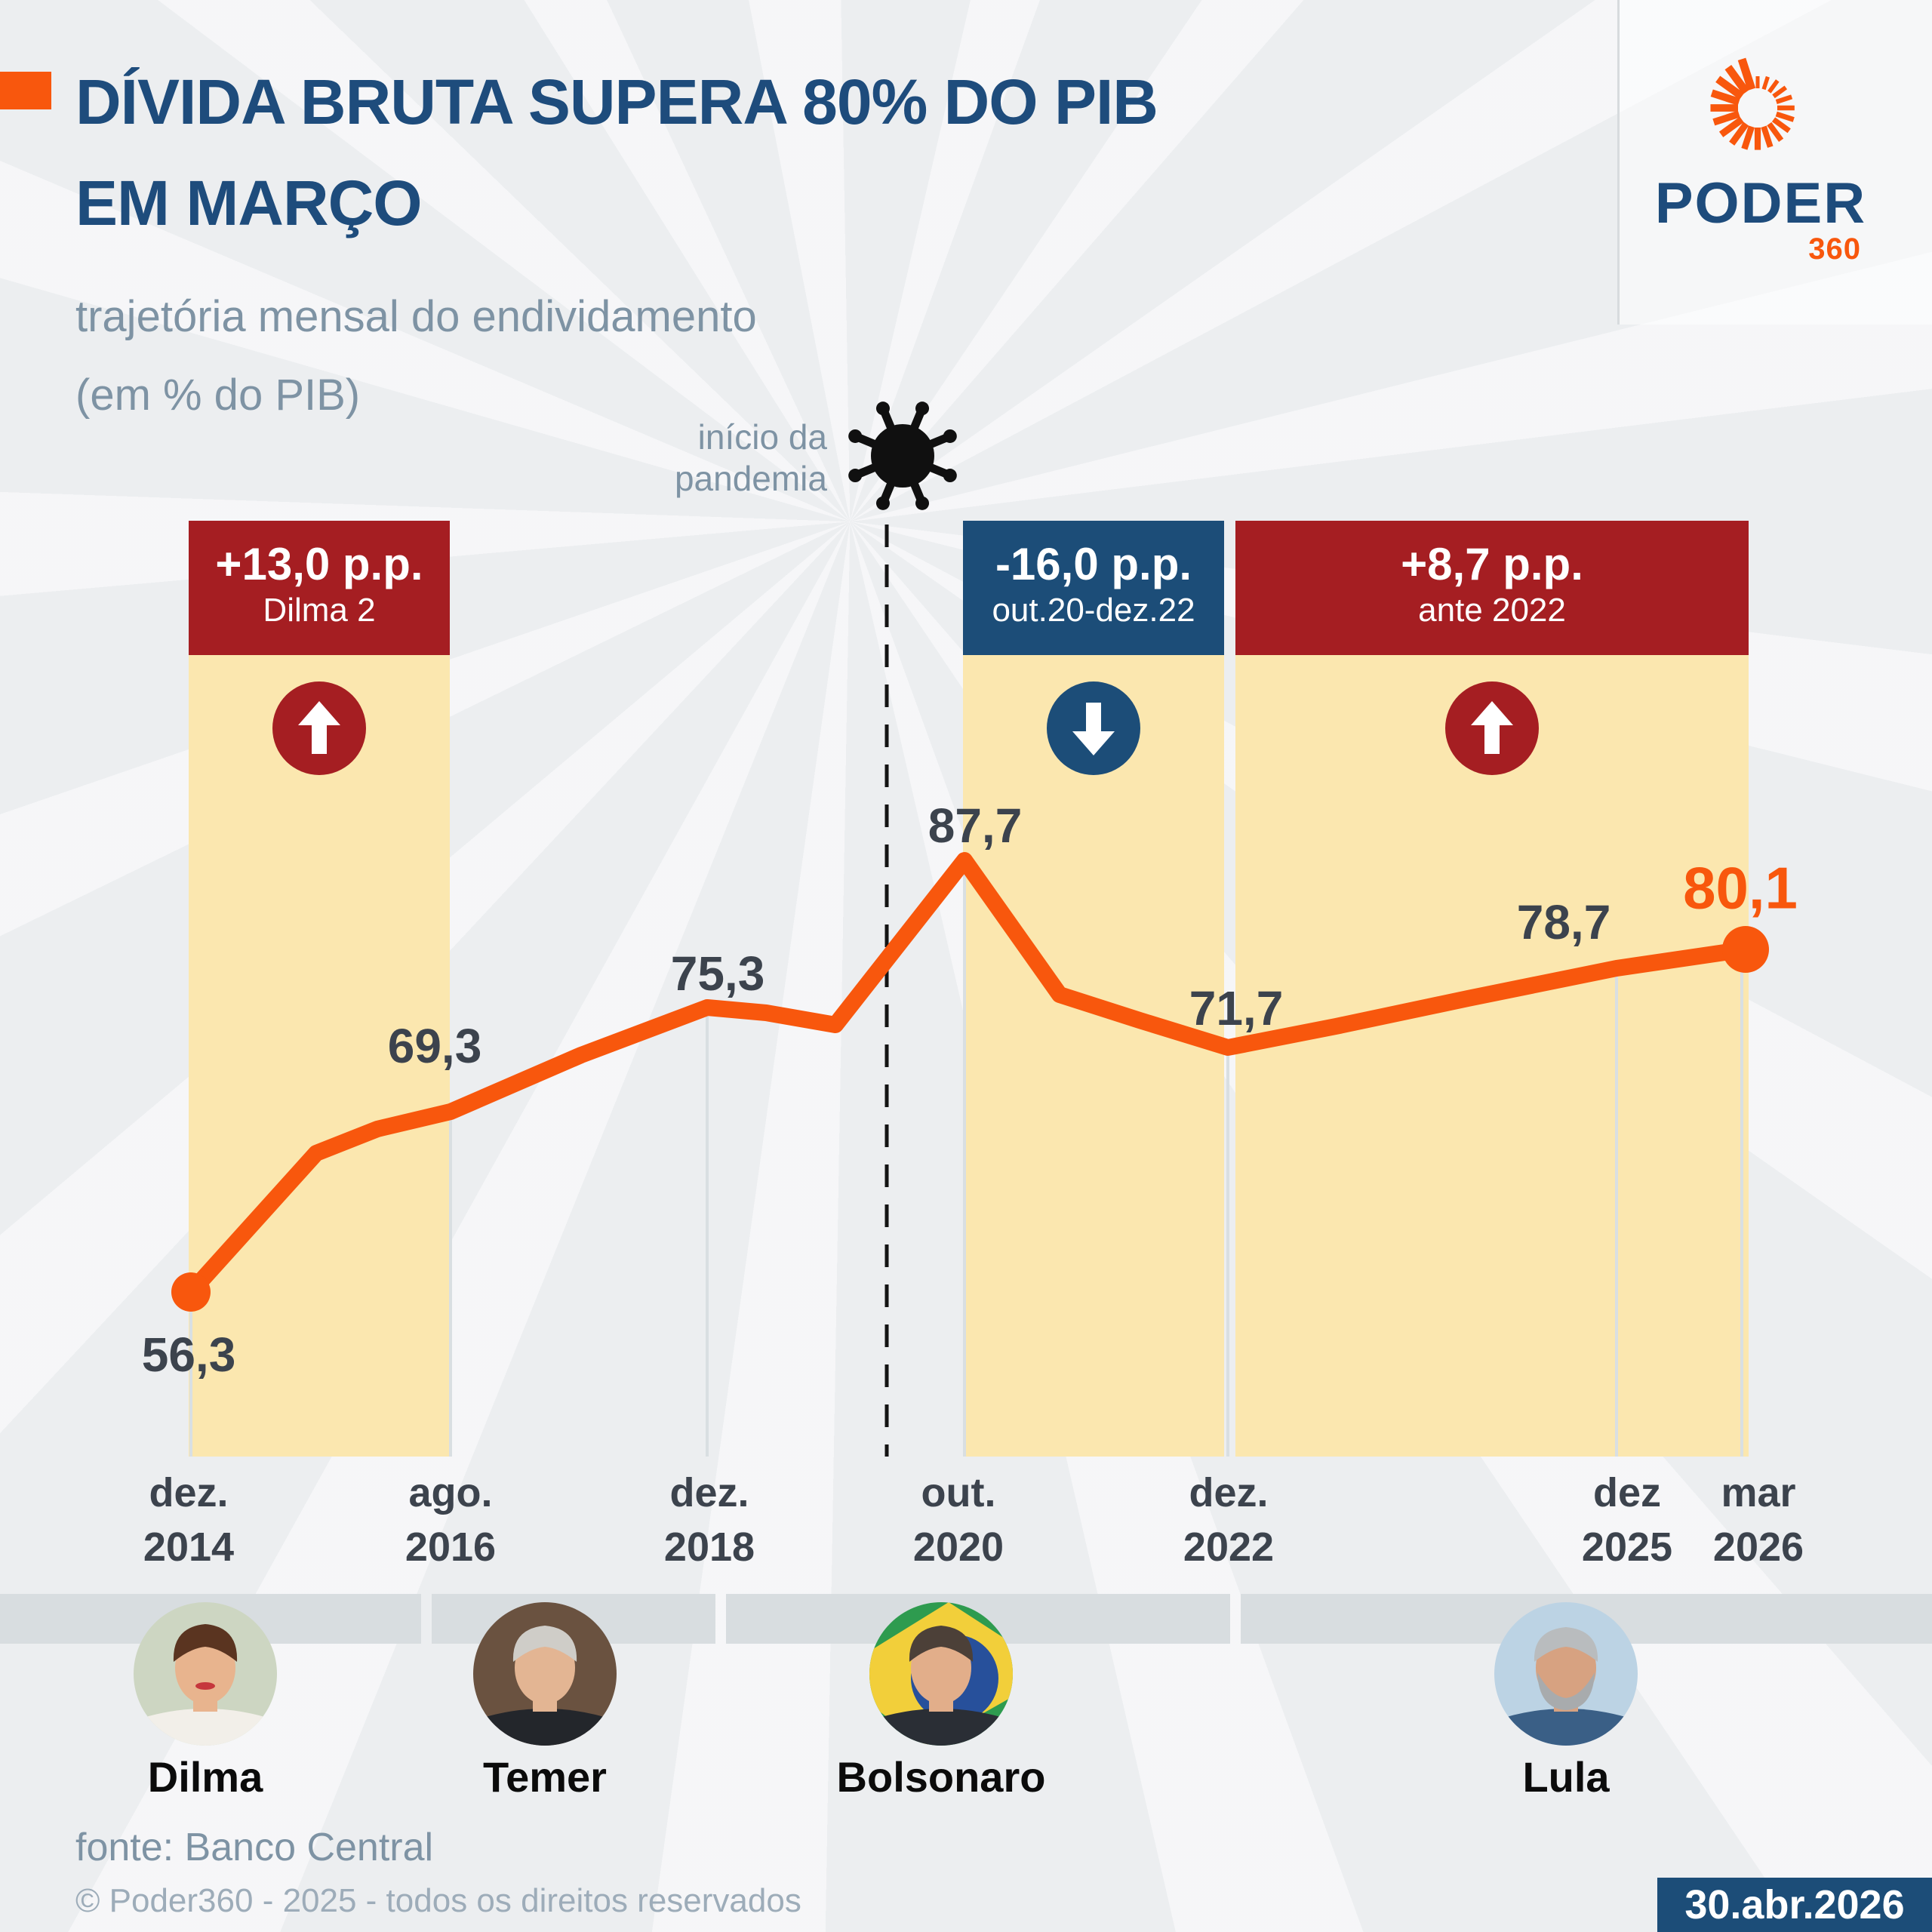  Describe the element at coordinates (1834, 249) in the screenshot. I see `poder360-suffix: 360` at that location.